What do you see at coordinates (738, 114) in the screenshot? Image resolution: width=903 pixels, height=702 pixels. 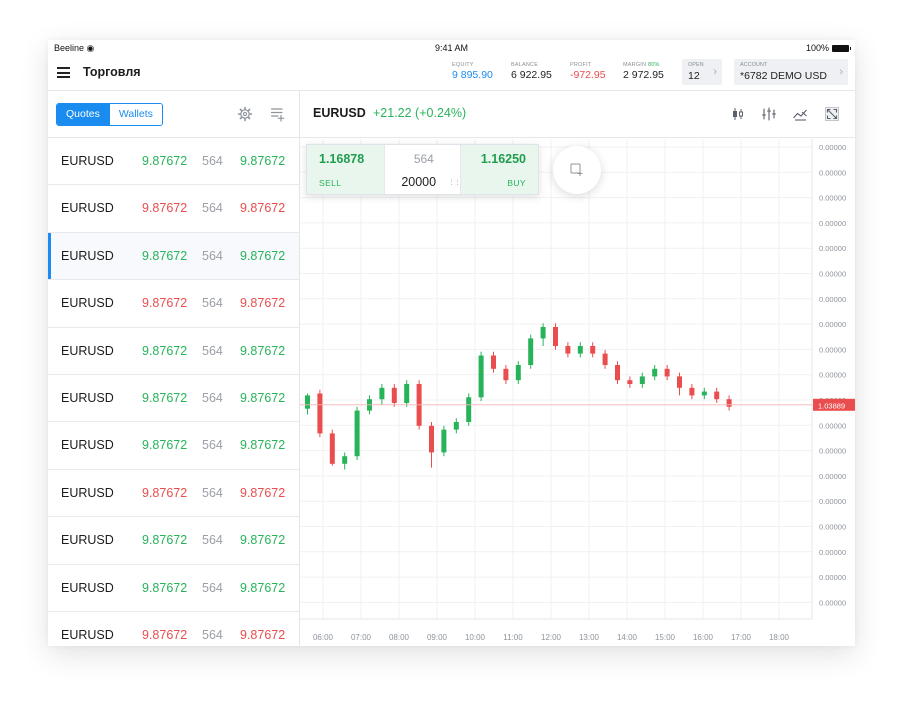 I see `candlestick-type-icon` at bounding box center [738, 114].